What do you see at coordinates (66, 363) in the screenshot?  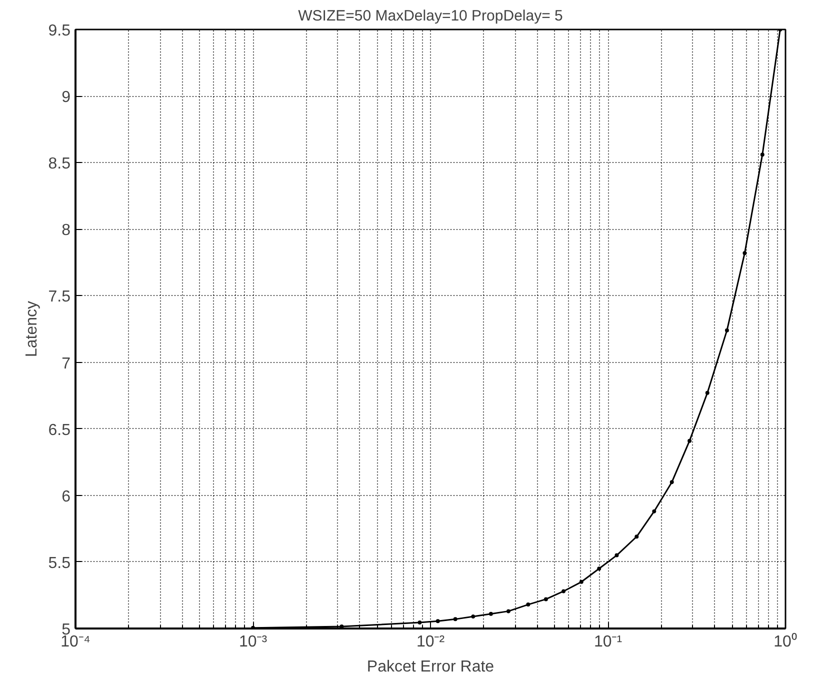 I see `y-tick-label: 7` at bounding box center [66, 363].